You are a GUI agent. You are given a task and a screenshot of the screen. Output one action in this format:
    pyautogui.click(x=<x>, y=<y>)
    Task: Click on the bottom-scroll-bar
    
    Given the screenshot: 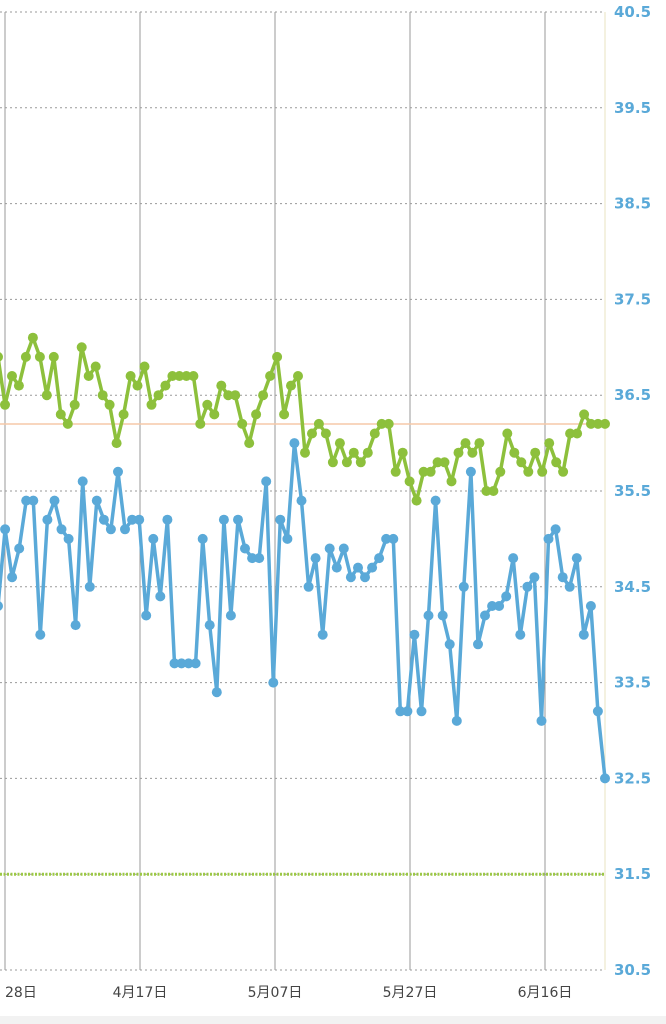 What is the action you would take?
    pyautogui.click(x=333, y=1020)
    